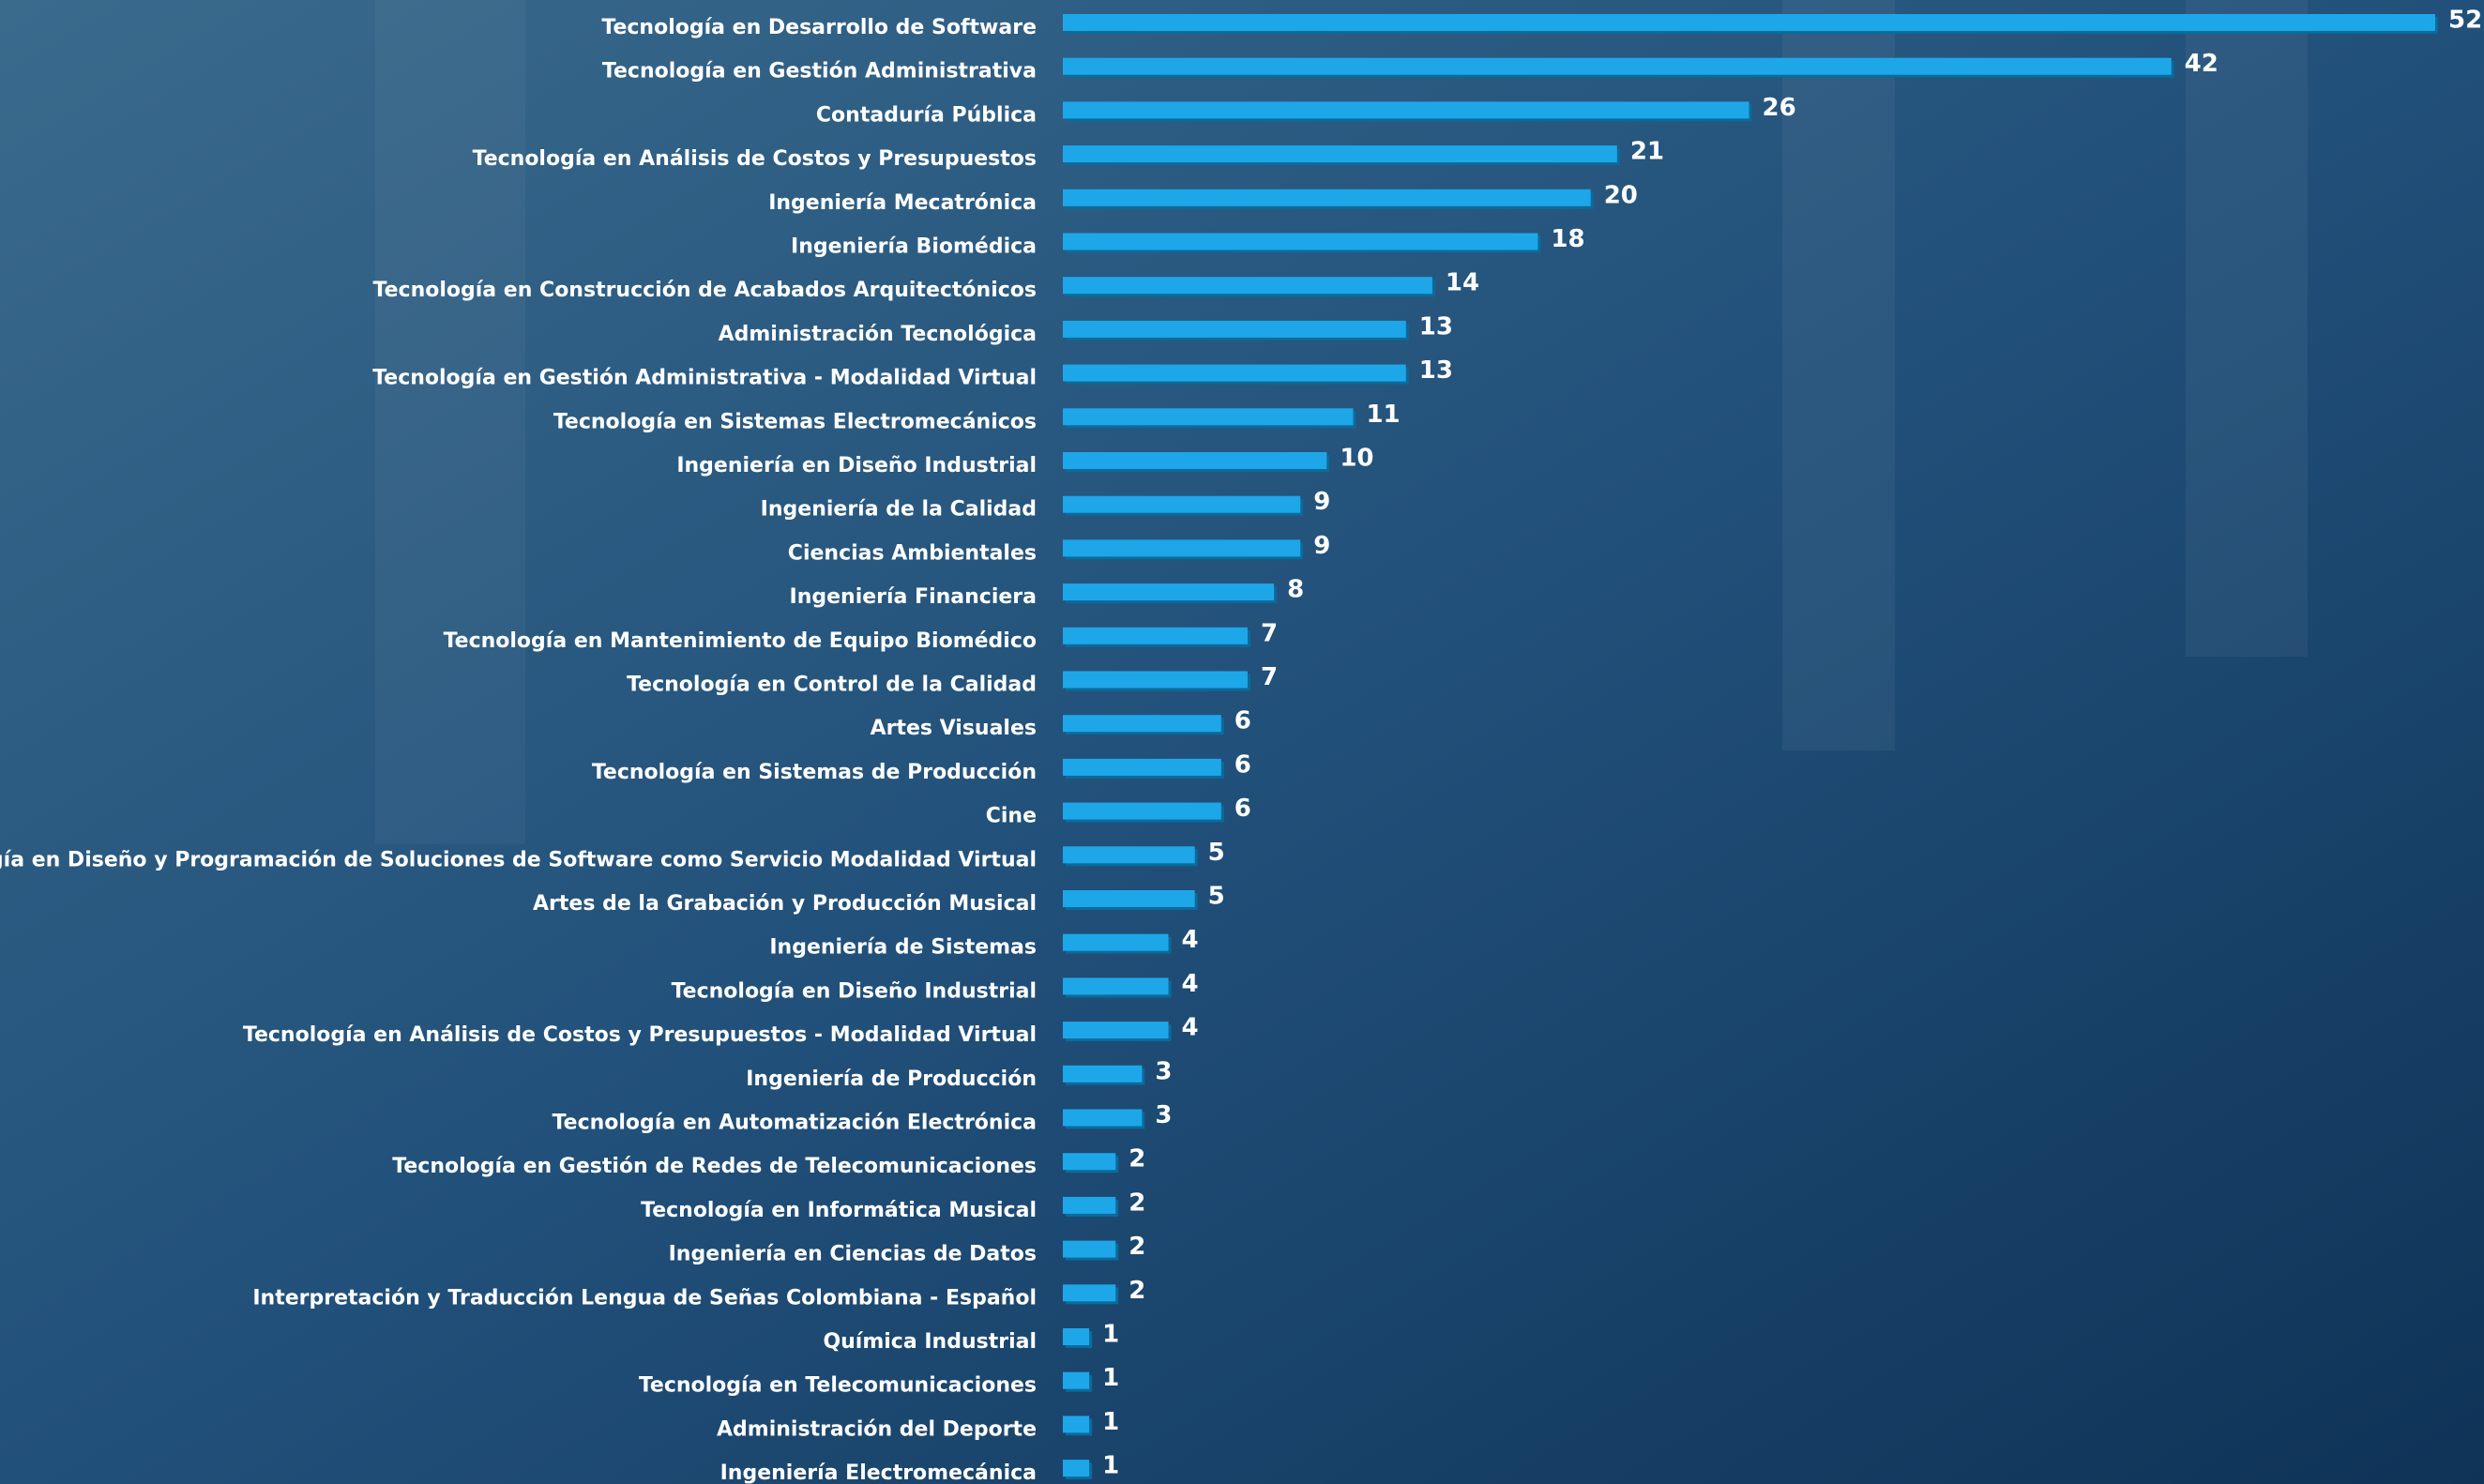 The width and height of the screenshot is (2484, 1484). I want to click on data-label: 18, so click(1568, 239).